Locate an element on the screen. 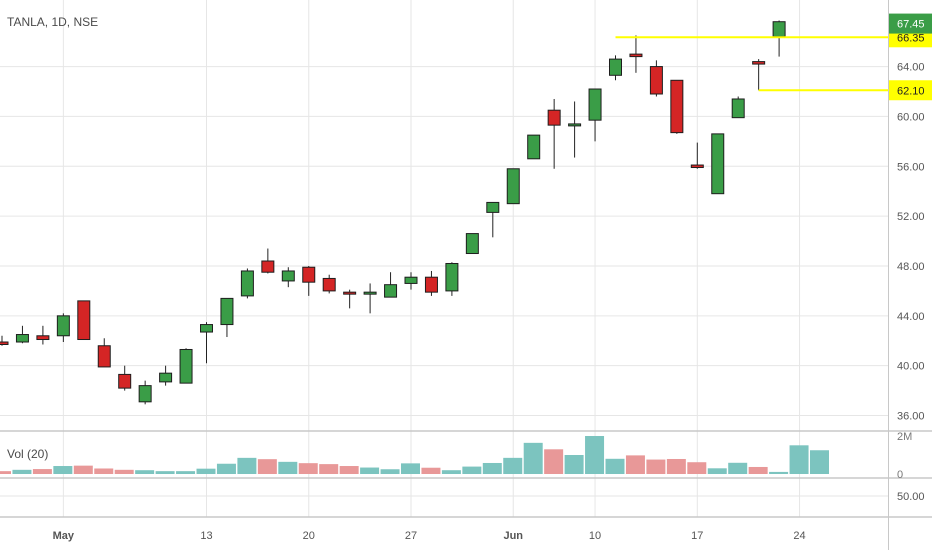  last-price-tag is located at coordinates (910, 23).